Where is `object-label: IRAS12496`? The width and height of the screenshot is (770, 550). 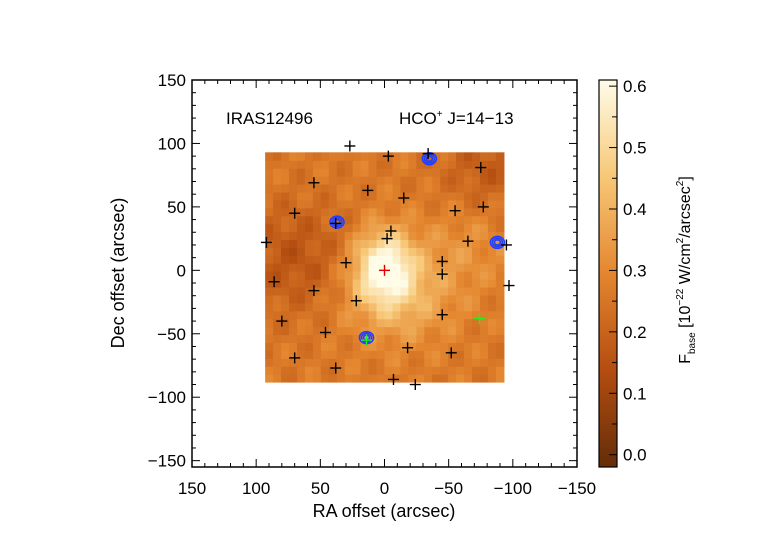 object-label: IRAS12496 is located at coordinates (269, 118).